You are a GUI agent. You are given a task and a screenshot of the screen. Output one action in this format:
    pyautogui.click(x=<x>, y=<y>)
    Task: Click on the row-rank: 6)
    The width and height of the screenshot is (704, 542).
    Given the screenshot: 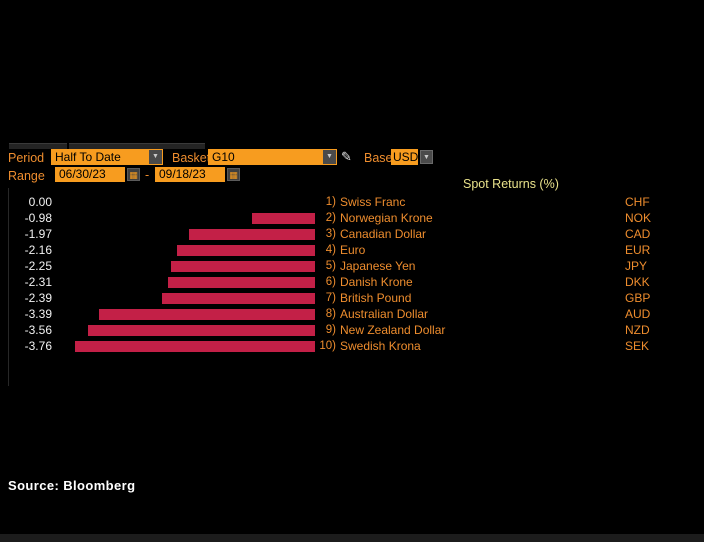 What is the action you would take?
    pyautogui.click(x=330, y=282)
    